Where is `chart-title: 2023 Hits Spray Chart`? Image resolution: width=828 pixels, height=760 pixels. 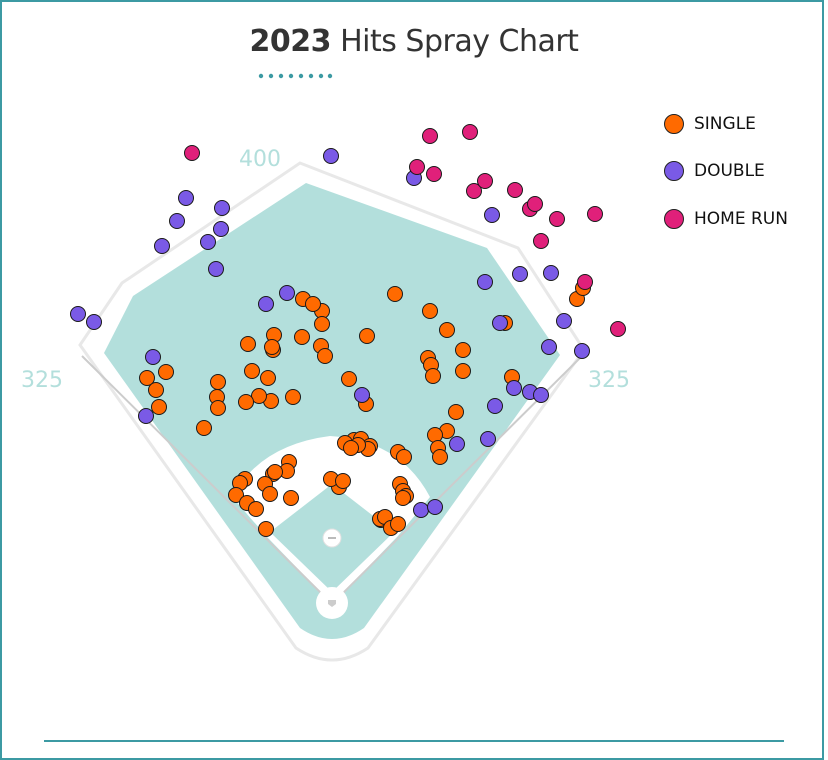 chart-title: 2023 Hits Spray Chart is located at coordinates (414, 41).